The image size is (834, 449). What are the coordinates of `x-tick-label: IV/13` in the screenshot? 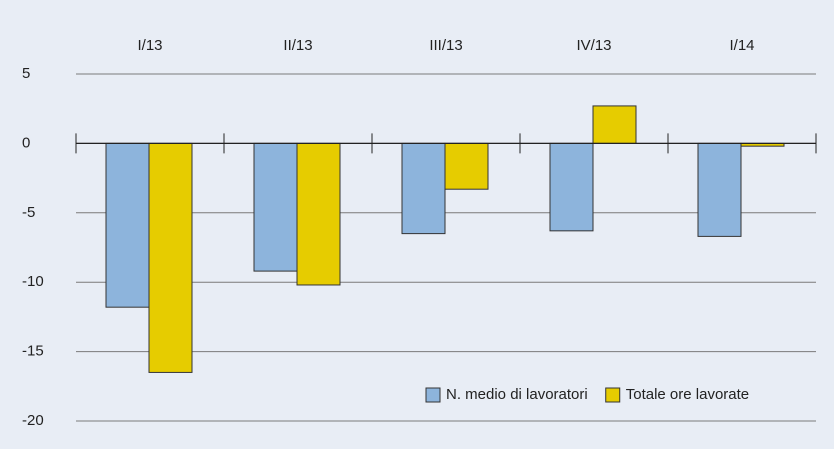 It's located at (593, 45).